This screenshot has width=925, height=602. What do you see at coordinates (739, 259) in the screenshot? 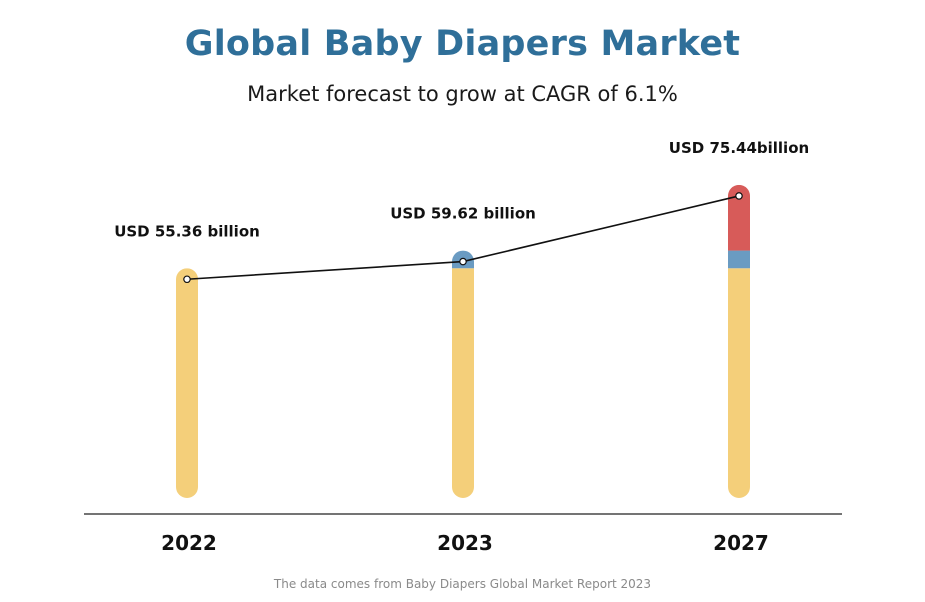
I see `bar-segment-mid` at bounding box center [739, 259].